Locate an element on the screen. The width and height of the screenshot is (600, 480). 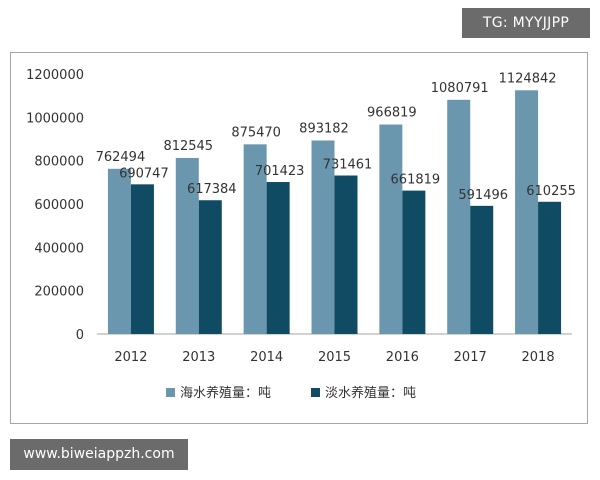
bar-freshwater-2013 is located at coordinates (210, 267).